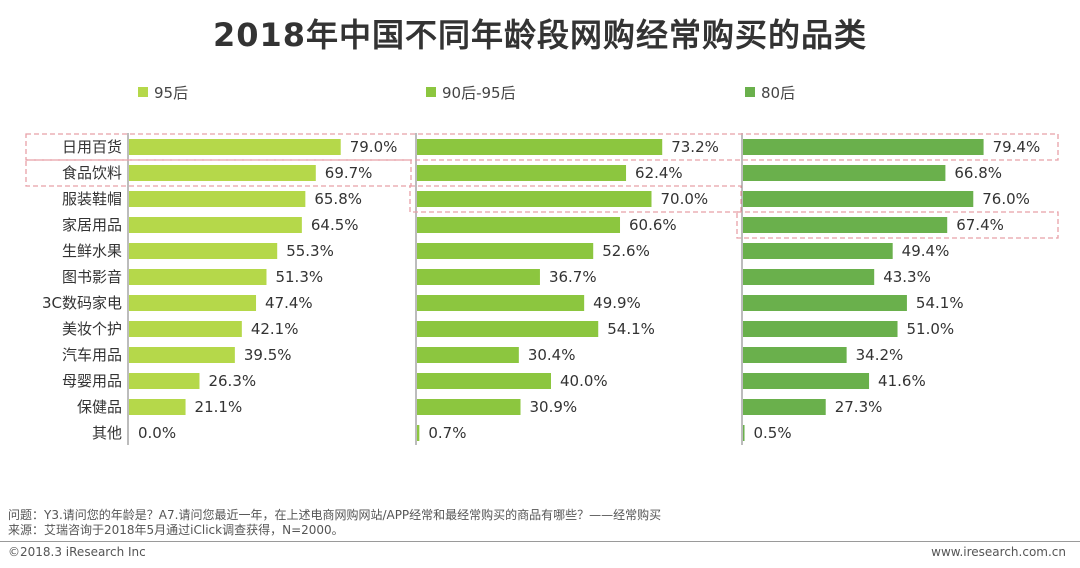 This screenshot has width=1080, height=568. Describe the element at coordinates (92, 225) in the screenshot. I see `category-label: 家居用品` at that location.